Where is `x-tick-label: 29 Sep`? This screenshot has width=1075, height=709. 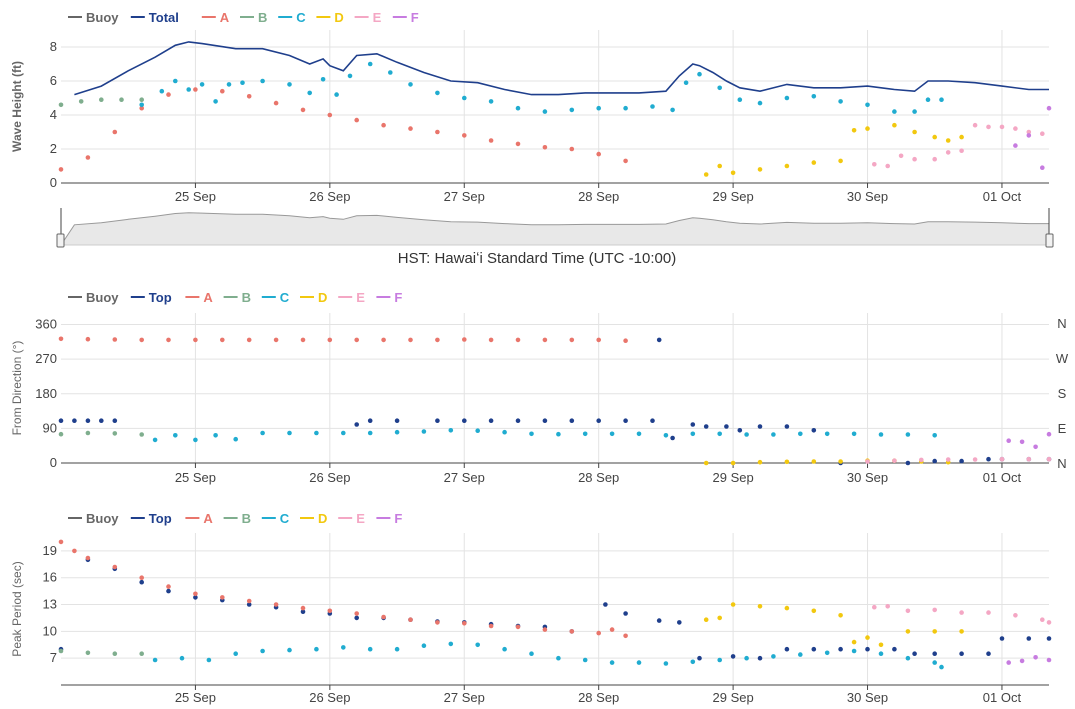
x-tick-label: 29 Sep is located at coordinates (733, 477).